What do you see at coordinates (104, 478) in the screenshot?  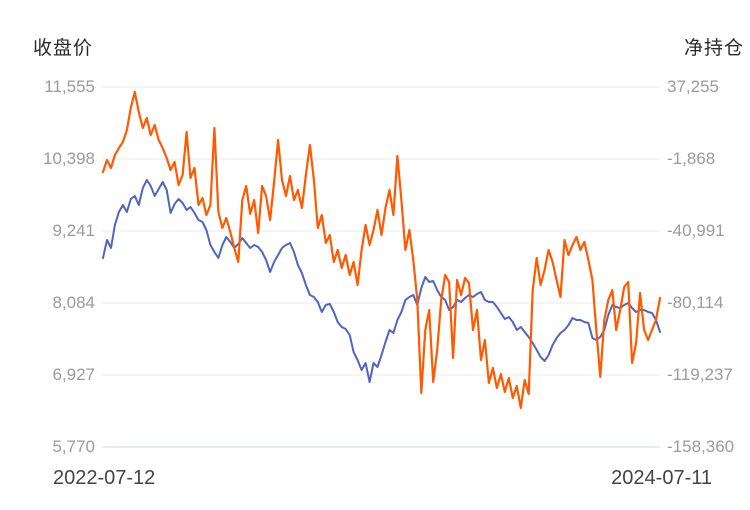 I see `x-axis-start-label: 2022-07-12` at bounding box center [104, 478].